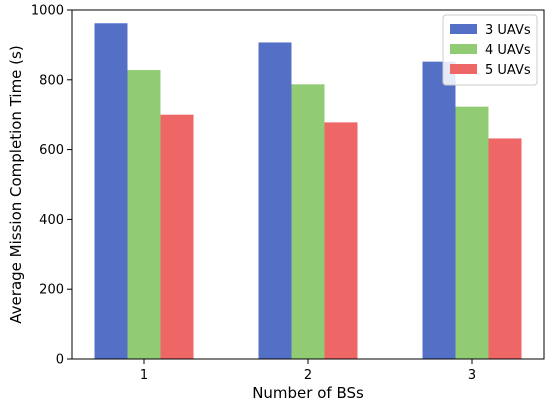 Image resolution: width=550 pixels, height=406 pixels. What do you see at coordinates (51, 186) in the screenshot?
I see `y-axis: 0 200 400 600 800 1000` at bounding box center [51, 186].